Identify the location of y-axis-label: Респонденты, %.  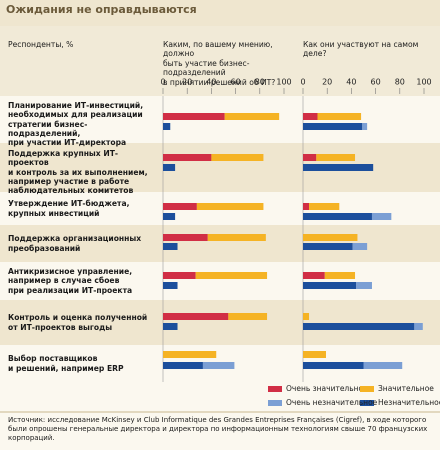
(41, 44).